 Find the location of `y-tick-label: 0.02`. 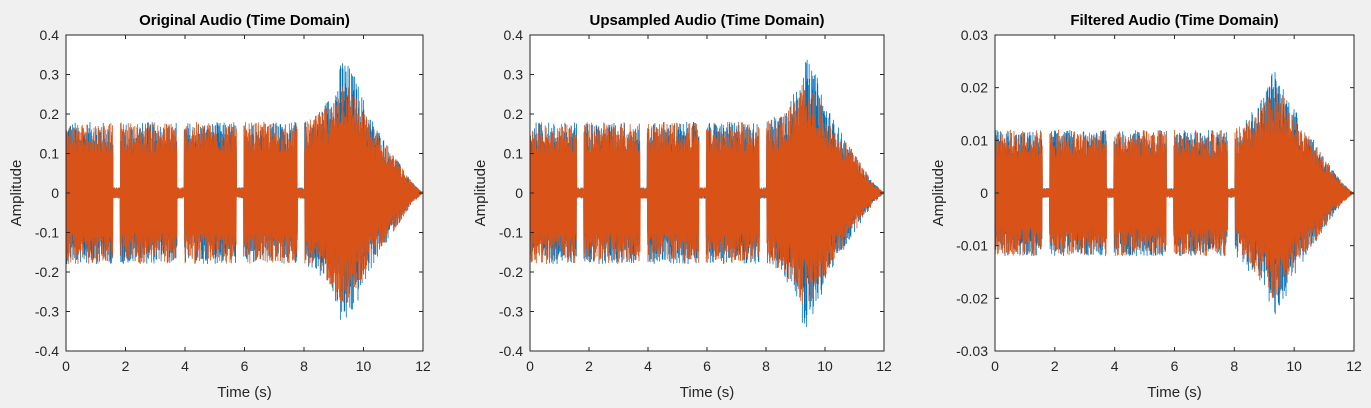

y-tick-label: 0.02 is located at coordinates (974, 88).